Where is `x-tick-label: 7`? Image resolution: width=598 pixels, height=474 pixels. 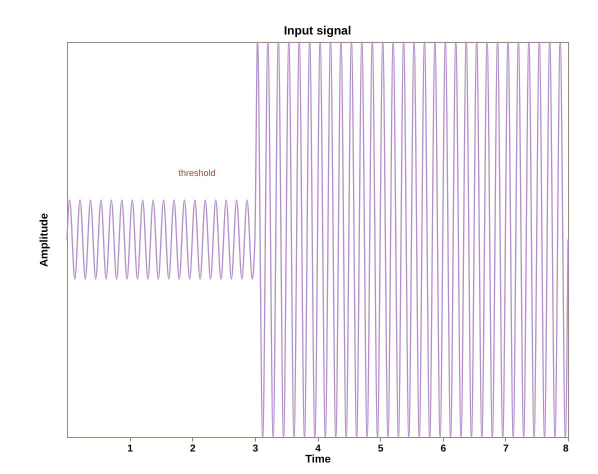
x-tick-label: 7 is located at coordinates (506, 449).